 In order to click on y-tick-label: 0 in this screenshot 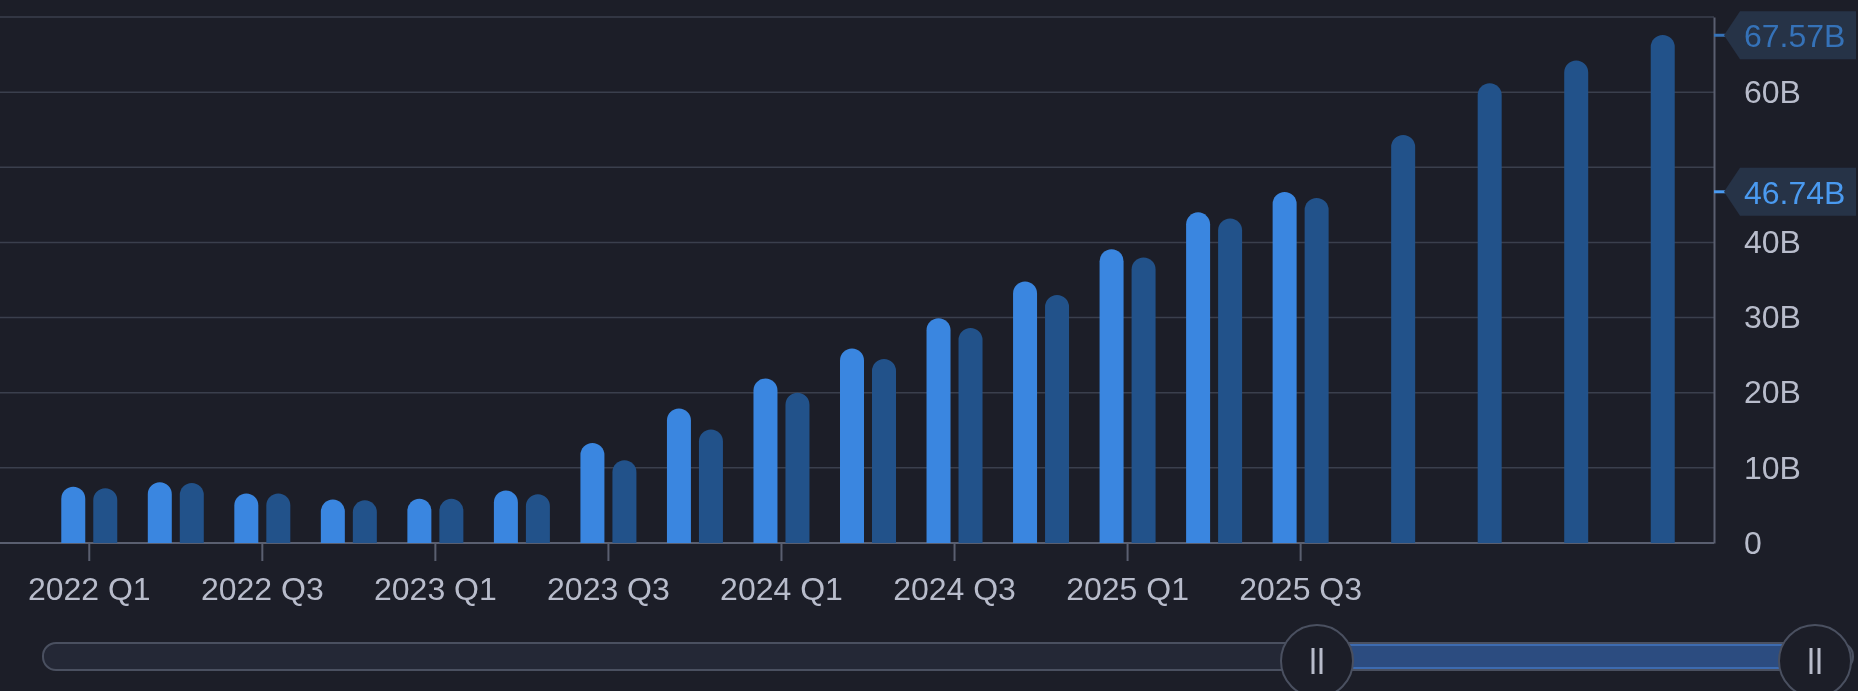, I will do `click(1753, 542)`.